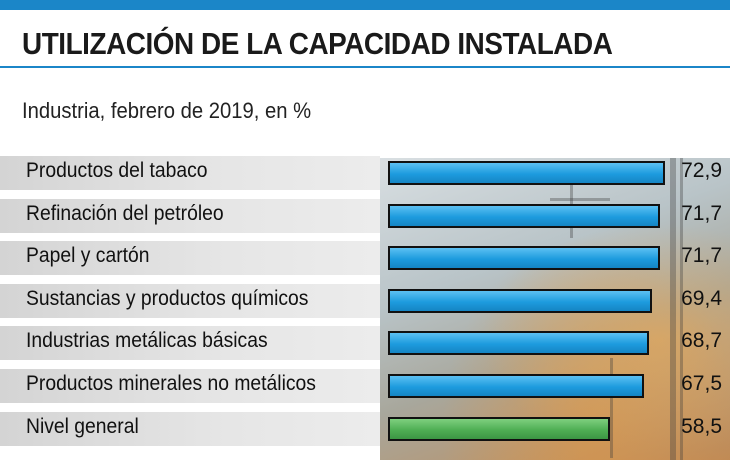 The width and height of the screenshot is (730, 460). Describe the element at coordinates (701, 426) in the screenshot. I see `data-label: 58,5` at that location.